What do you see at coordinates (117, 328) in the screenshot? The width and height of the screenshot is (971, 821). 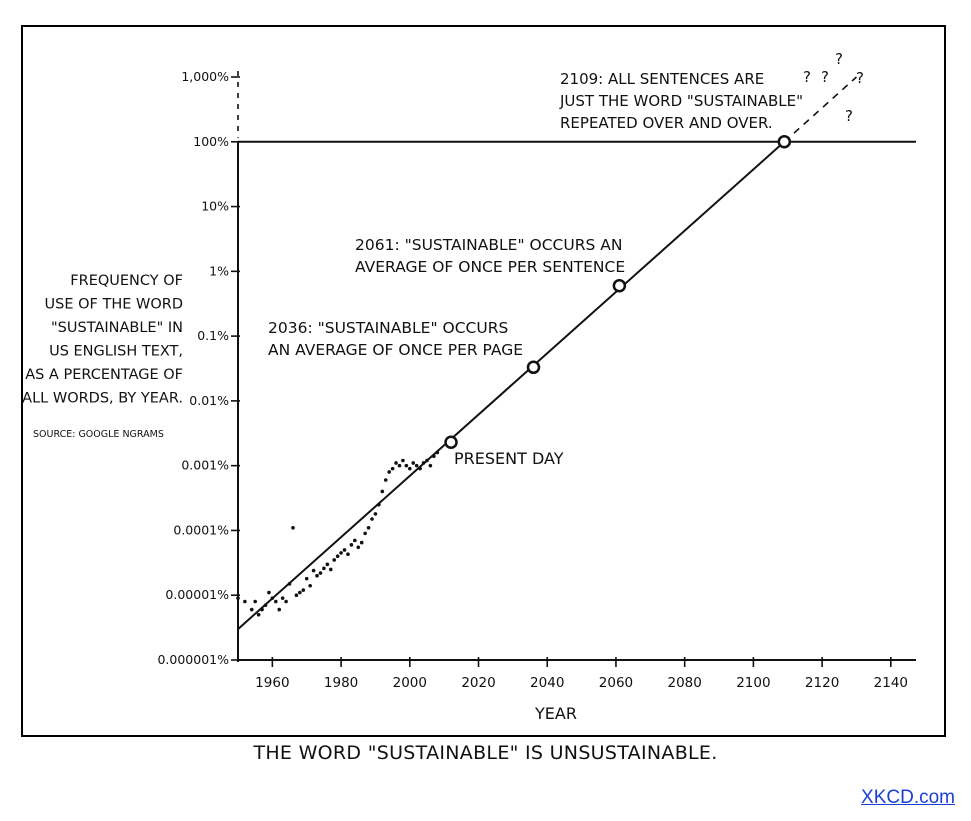 I see `y-axis-label-line: "SUSTAINABLE" IN` at bounding box center [117, 328].